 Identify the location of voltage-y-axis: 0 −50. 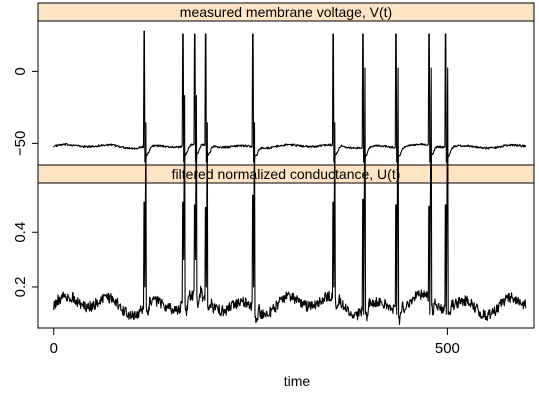
(25, 111).